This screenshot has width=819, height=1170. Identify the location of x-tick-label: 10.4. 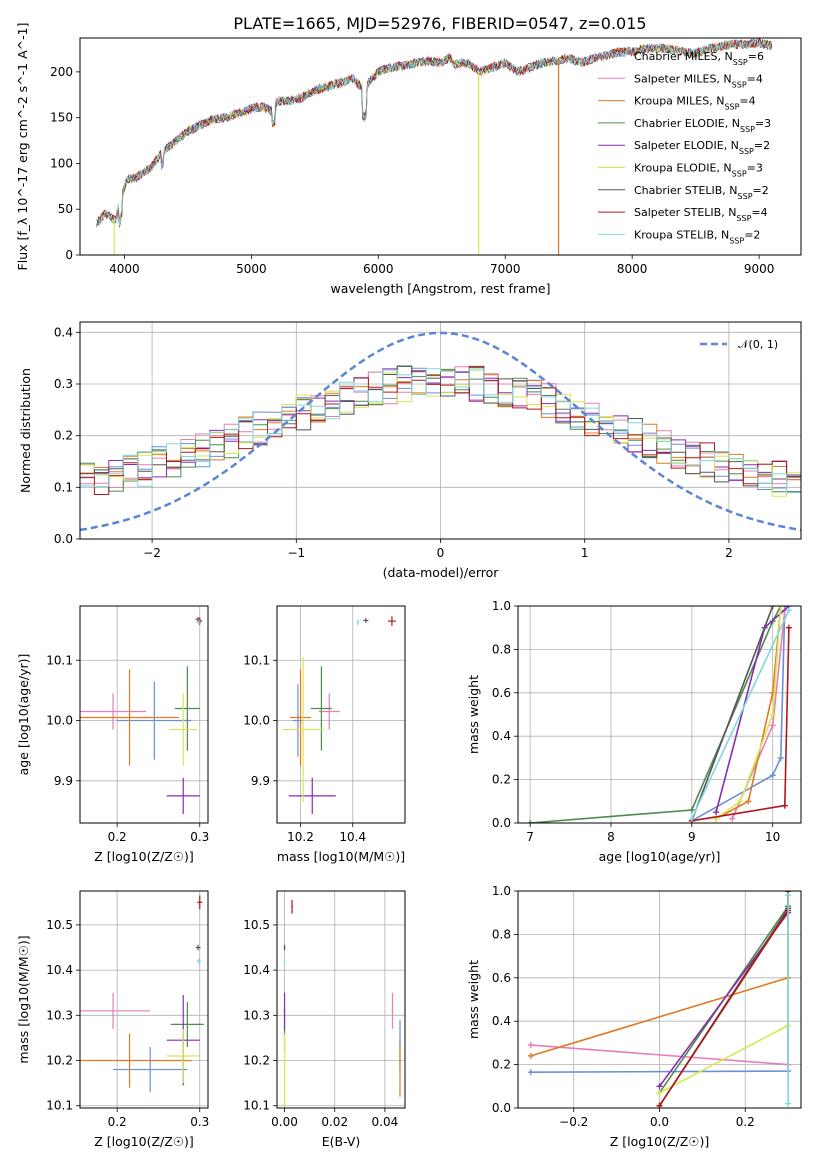
(352, 837).